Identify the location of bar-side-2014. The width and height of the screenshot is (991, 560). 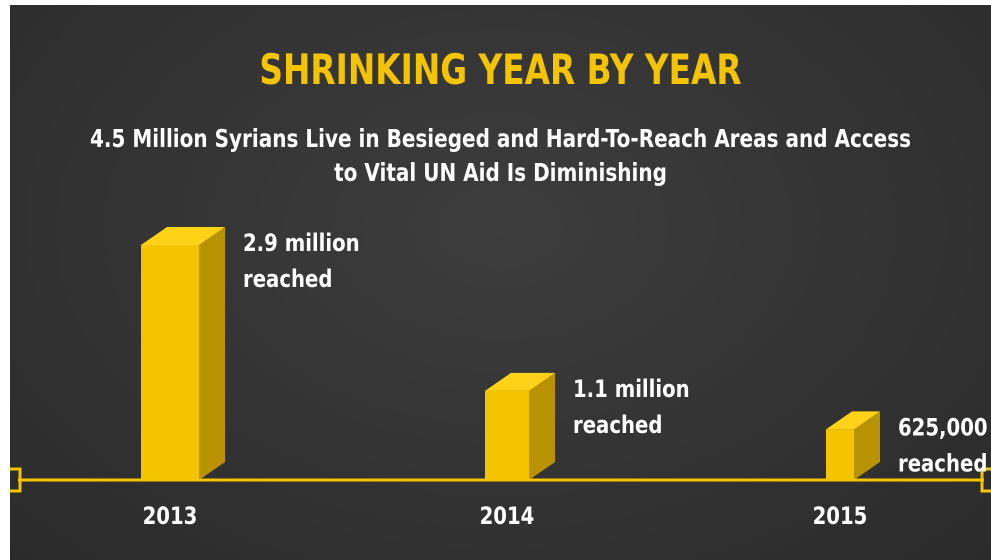
(542, 426).